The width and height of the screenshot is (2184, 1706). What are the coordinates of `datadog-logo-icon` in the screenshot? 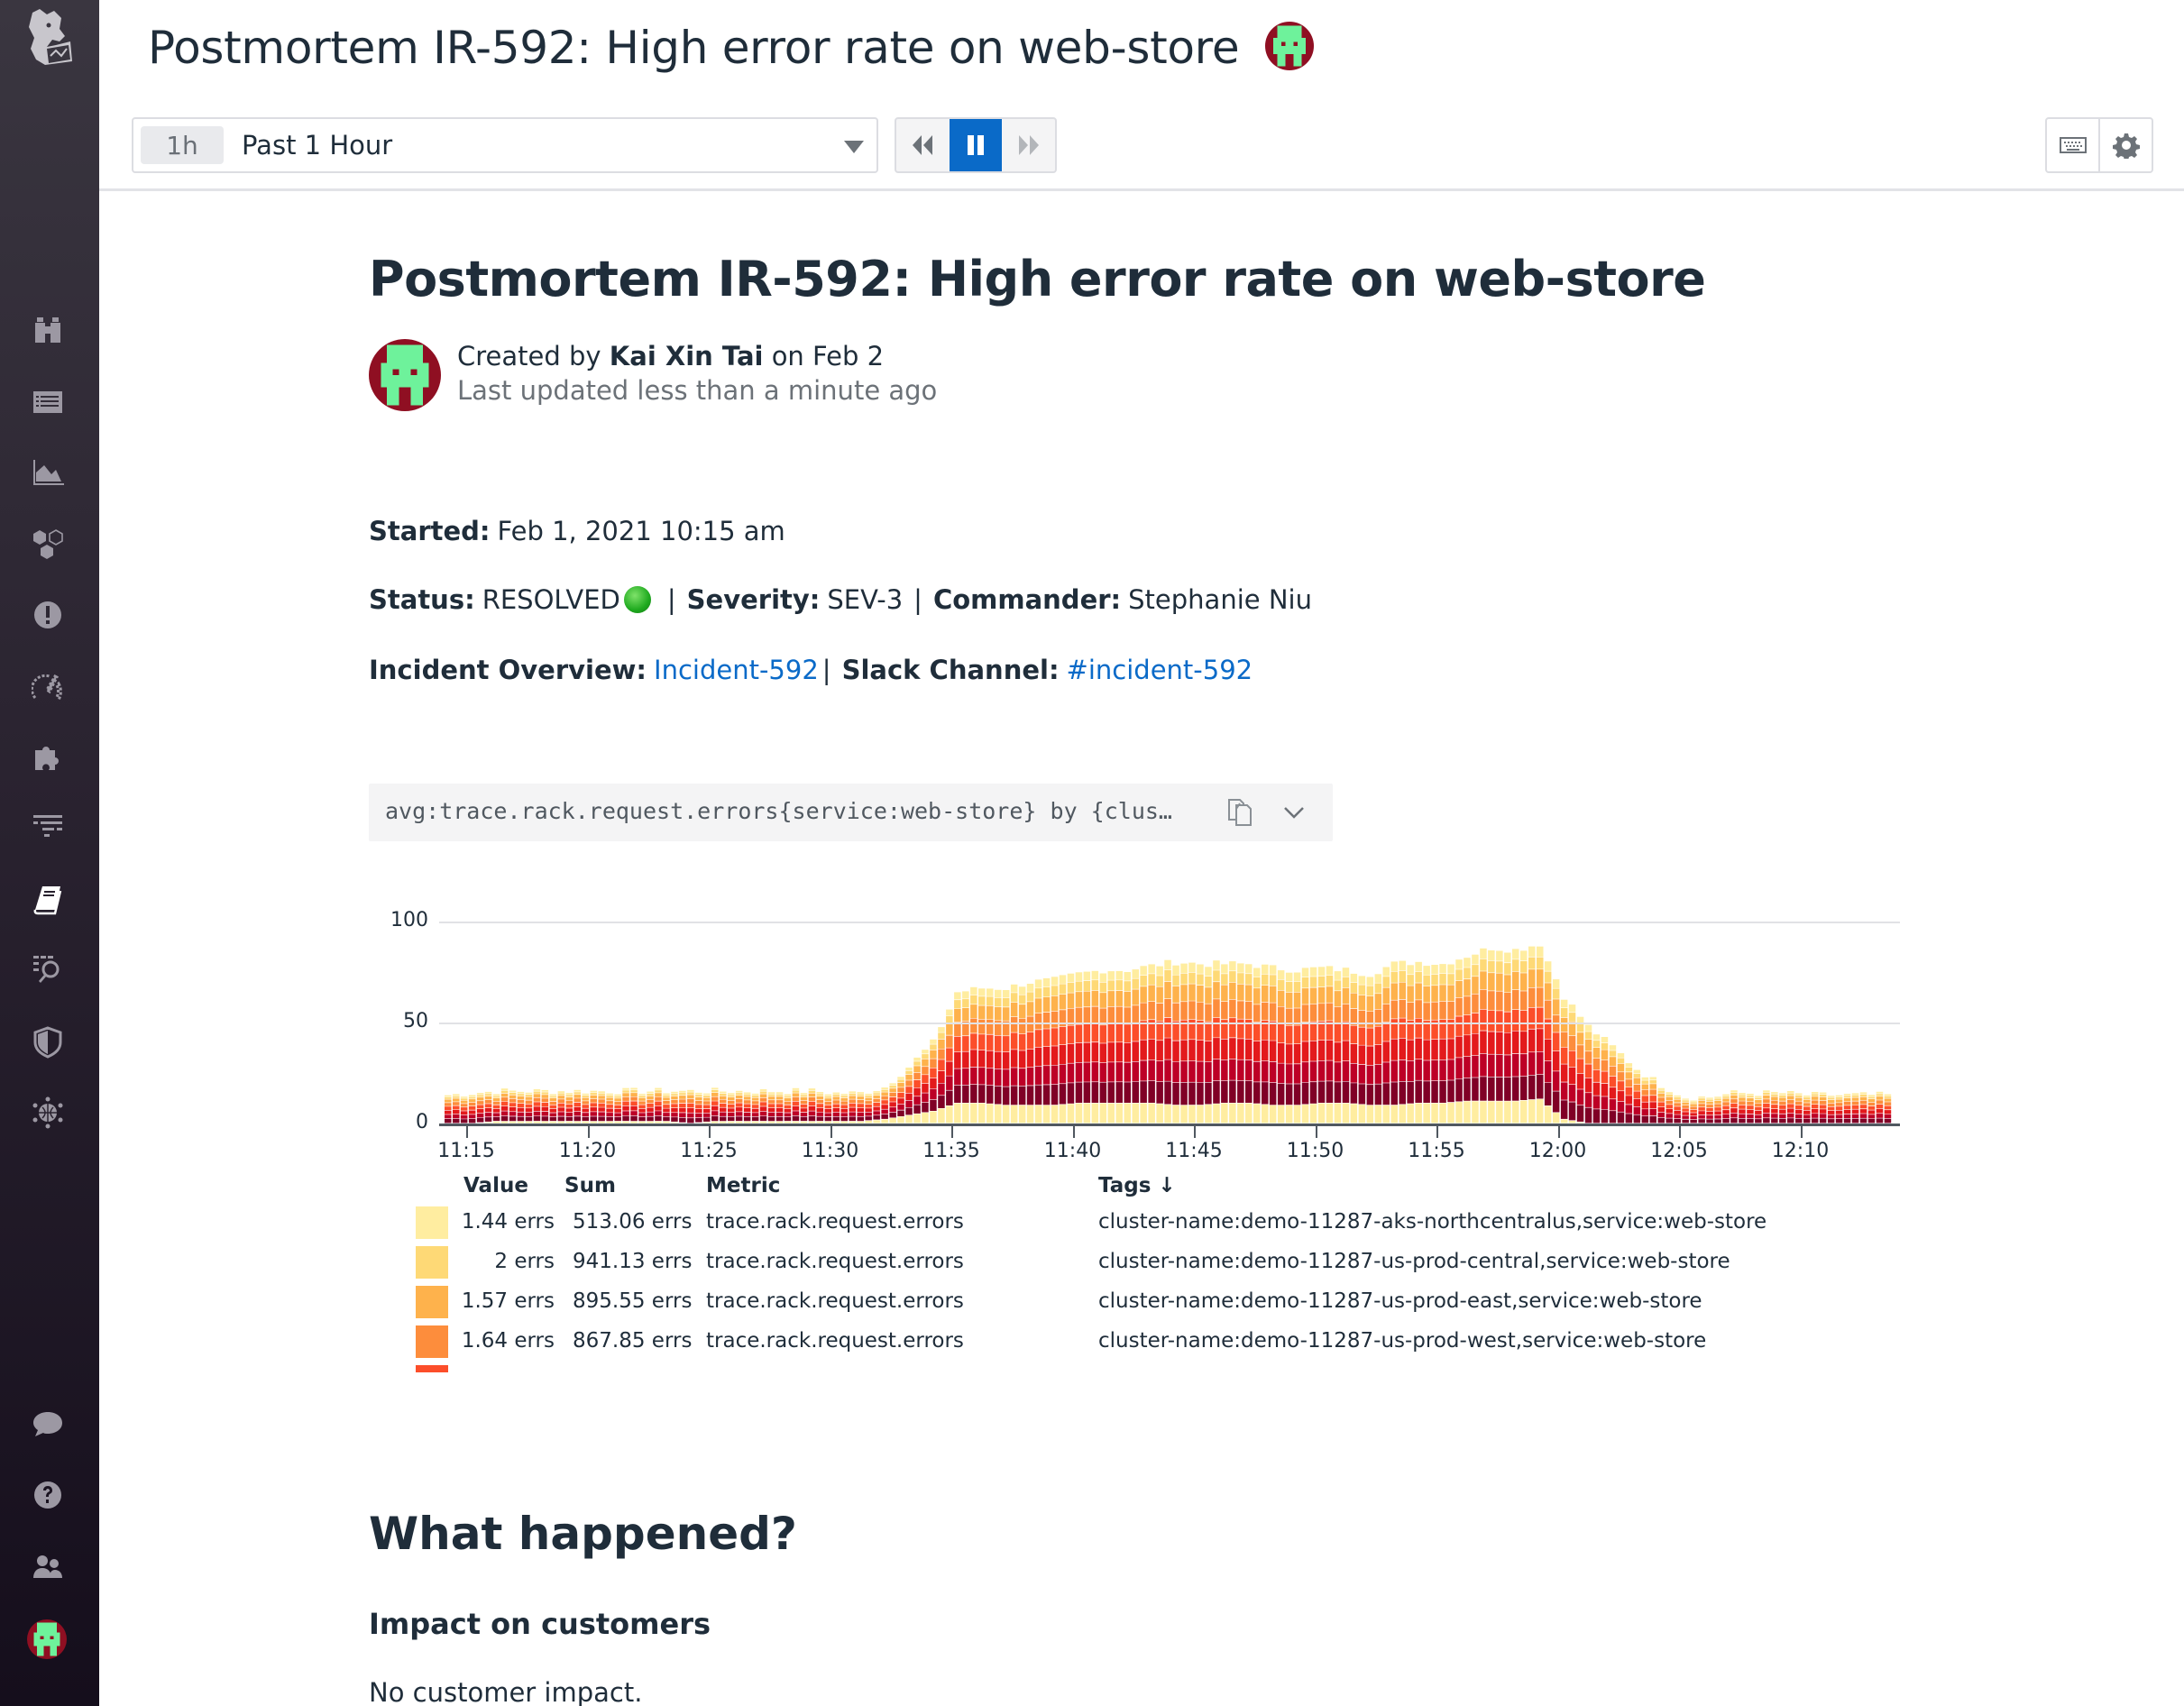 It's located at (50, 37).